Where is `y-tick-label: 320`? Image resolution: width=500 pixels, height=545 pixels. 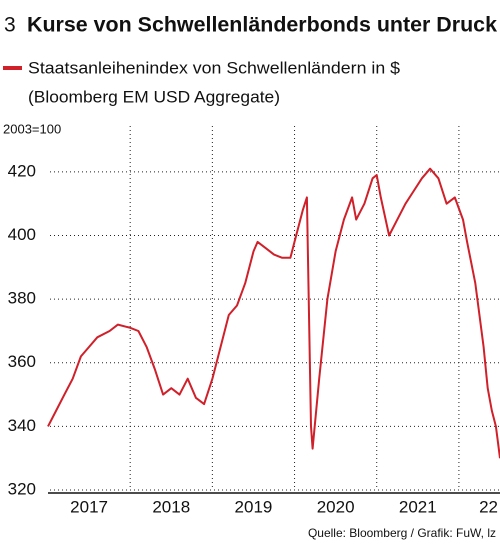
y-tick-label: 320 is located at coordinates (22, 488).